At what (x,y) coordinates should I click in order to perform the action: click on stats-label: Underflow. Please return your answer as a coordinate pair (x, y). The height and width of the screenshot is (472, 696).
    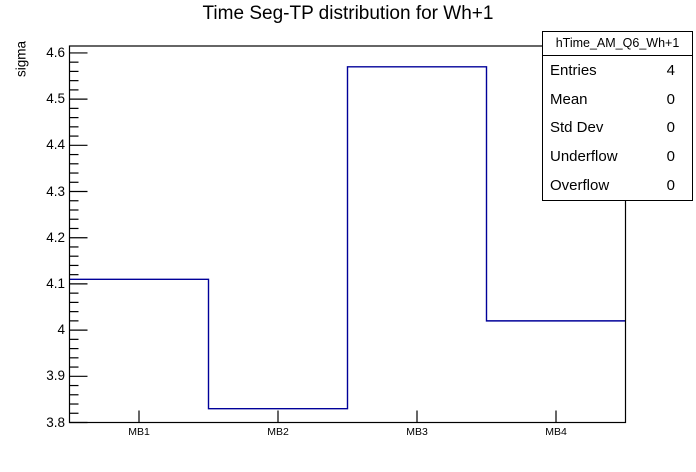
    Looking at the image, I should click on (584, 157).